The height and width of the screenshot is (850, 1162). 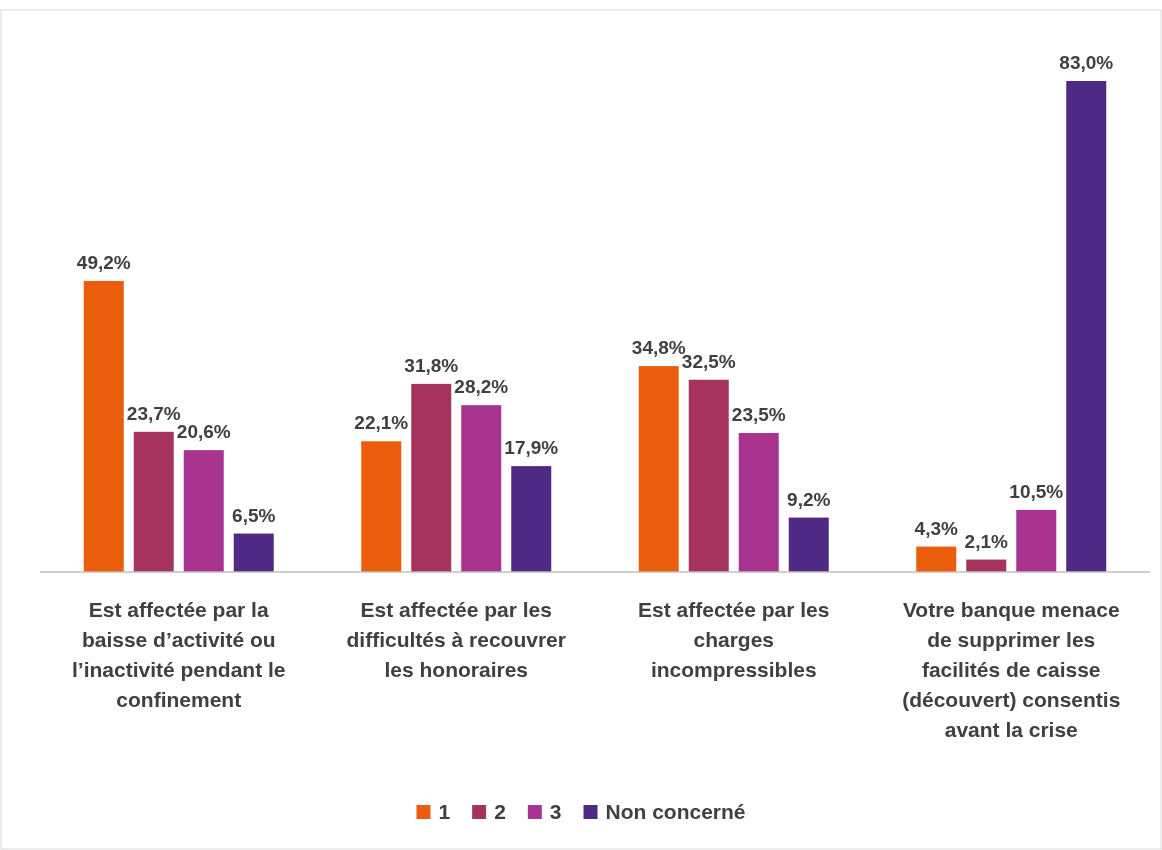 What do you see at coordinates (456, 639) in the screenshot?
I see `x-tick-label: Est affectée par les difficultés à recouvrer les honoraires` at bounding box center [456, 639].